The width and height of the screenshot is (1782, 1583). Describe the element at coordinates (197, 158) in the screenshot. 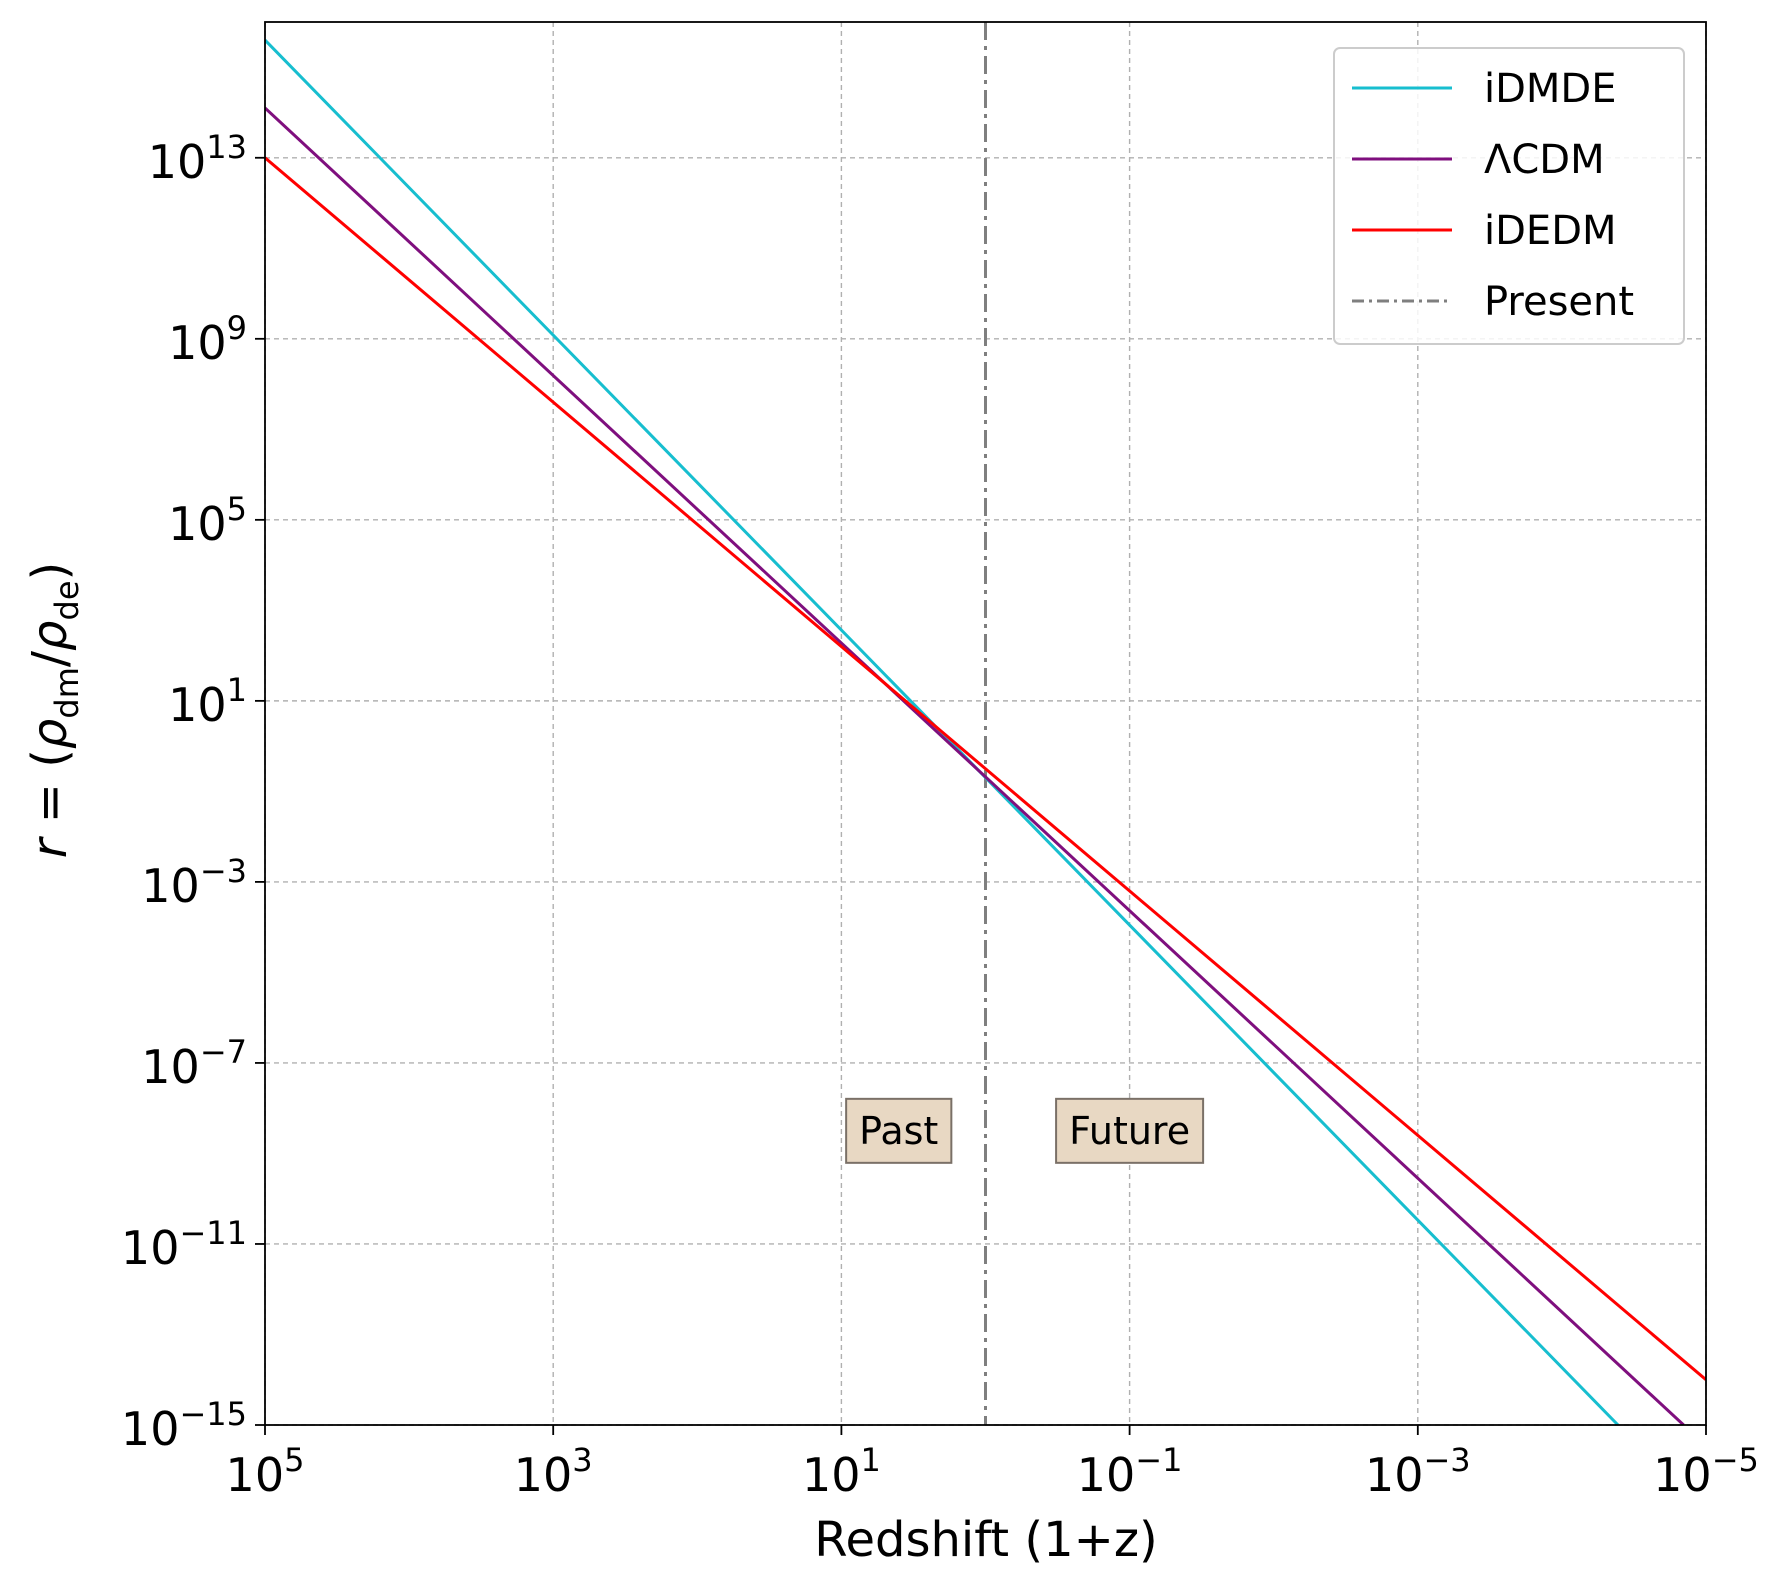

I see `y-tick-label-0: 10¹³` at that location.